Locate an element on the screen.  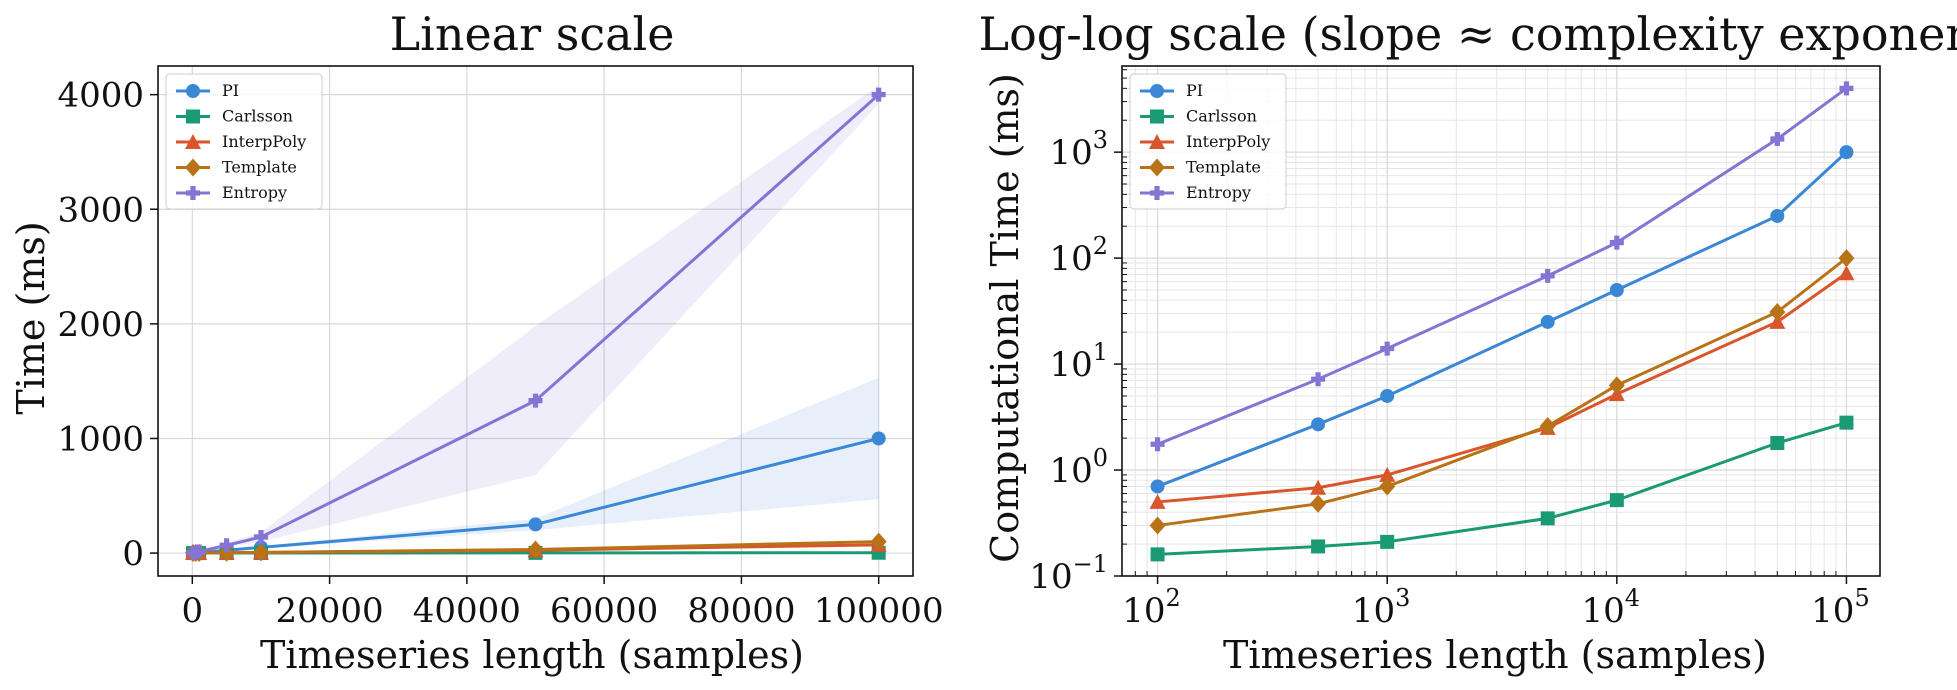
loglog-x-axis-label: Timeseries length (samples) is located at coordinates (1495, 655).